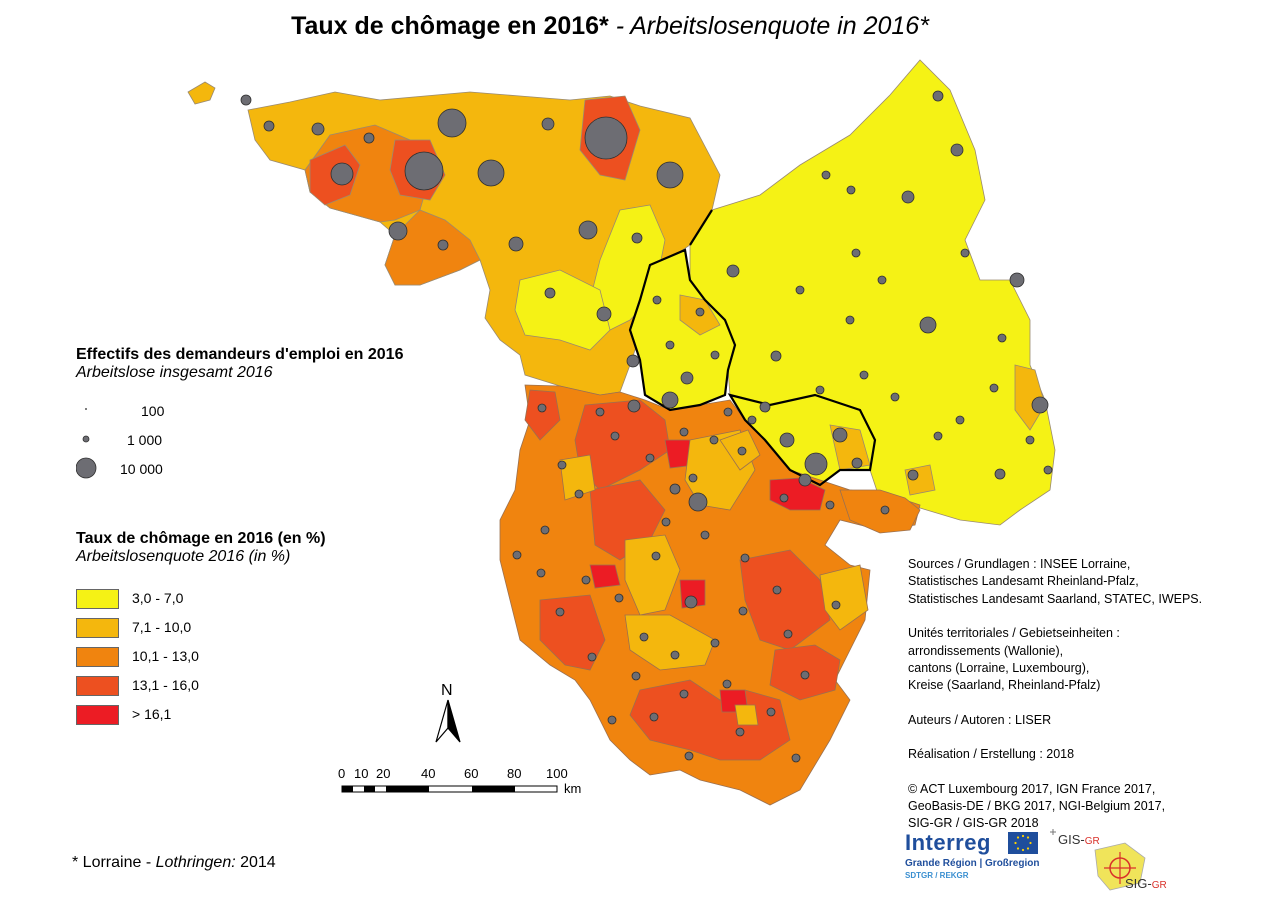 This screenshot has height=907, width=1280. I want to click on scale-tick: 20, so click(383, 773).